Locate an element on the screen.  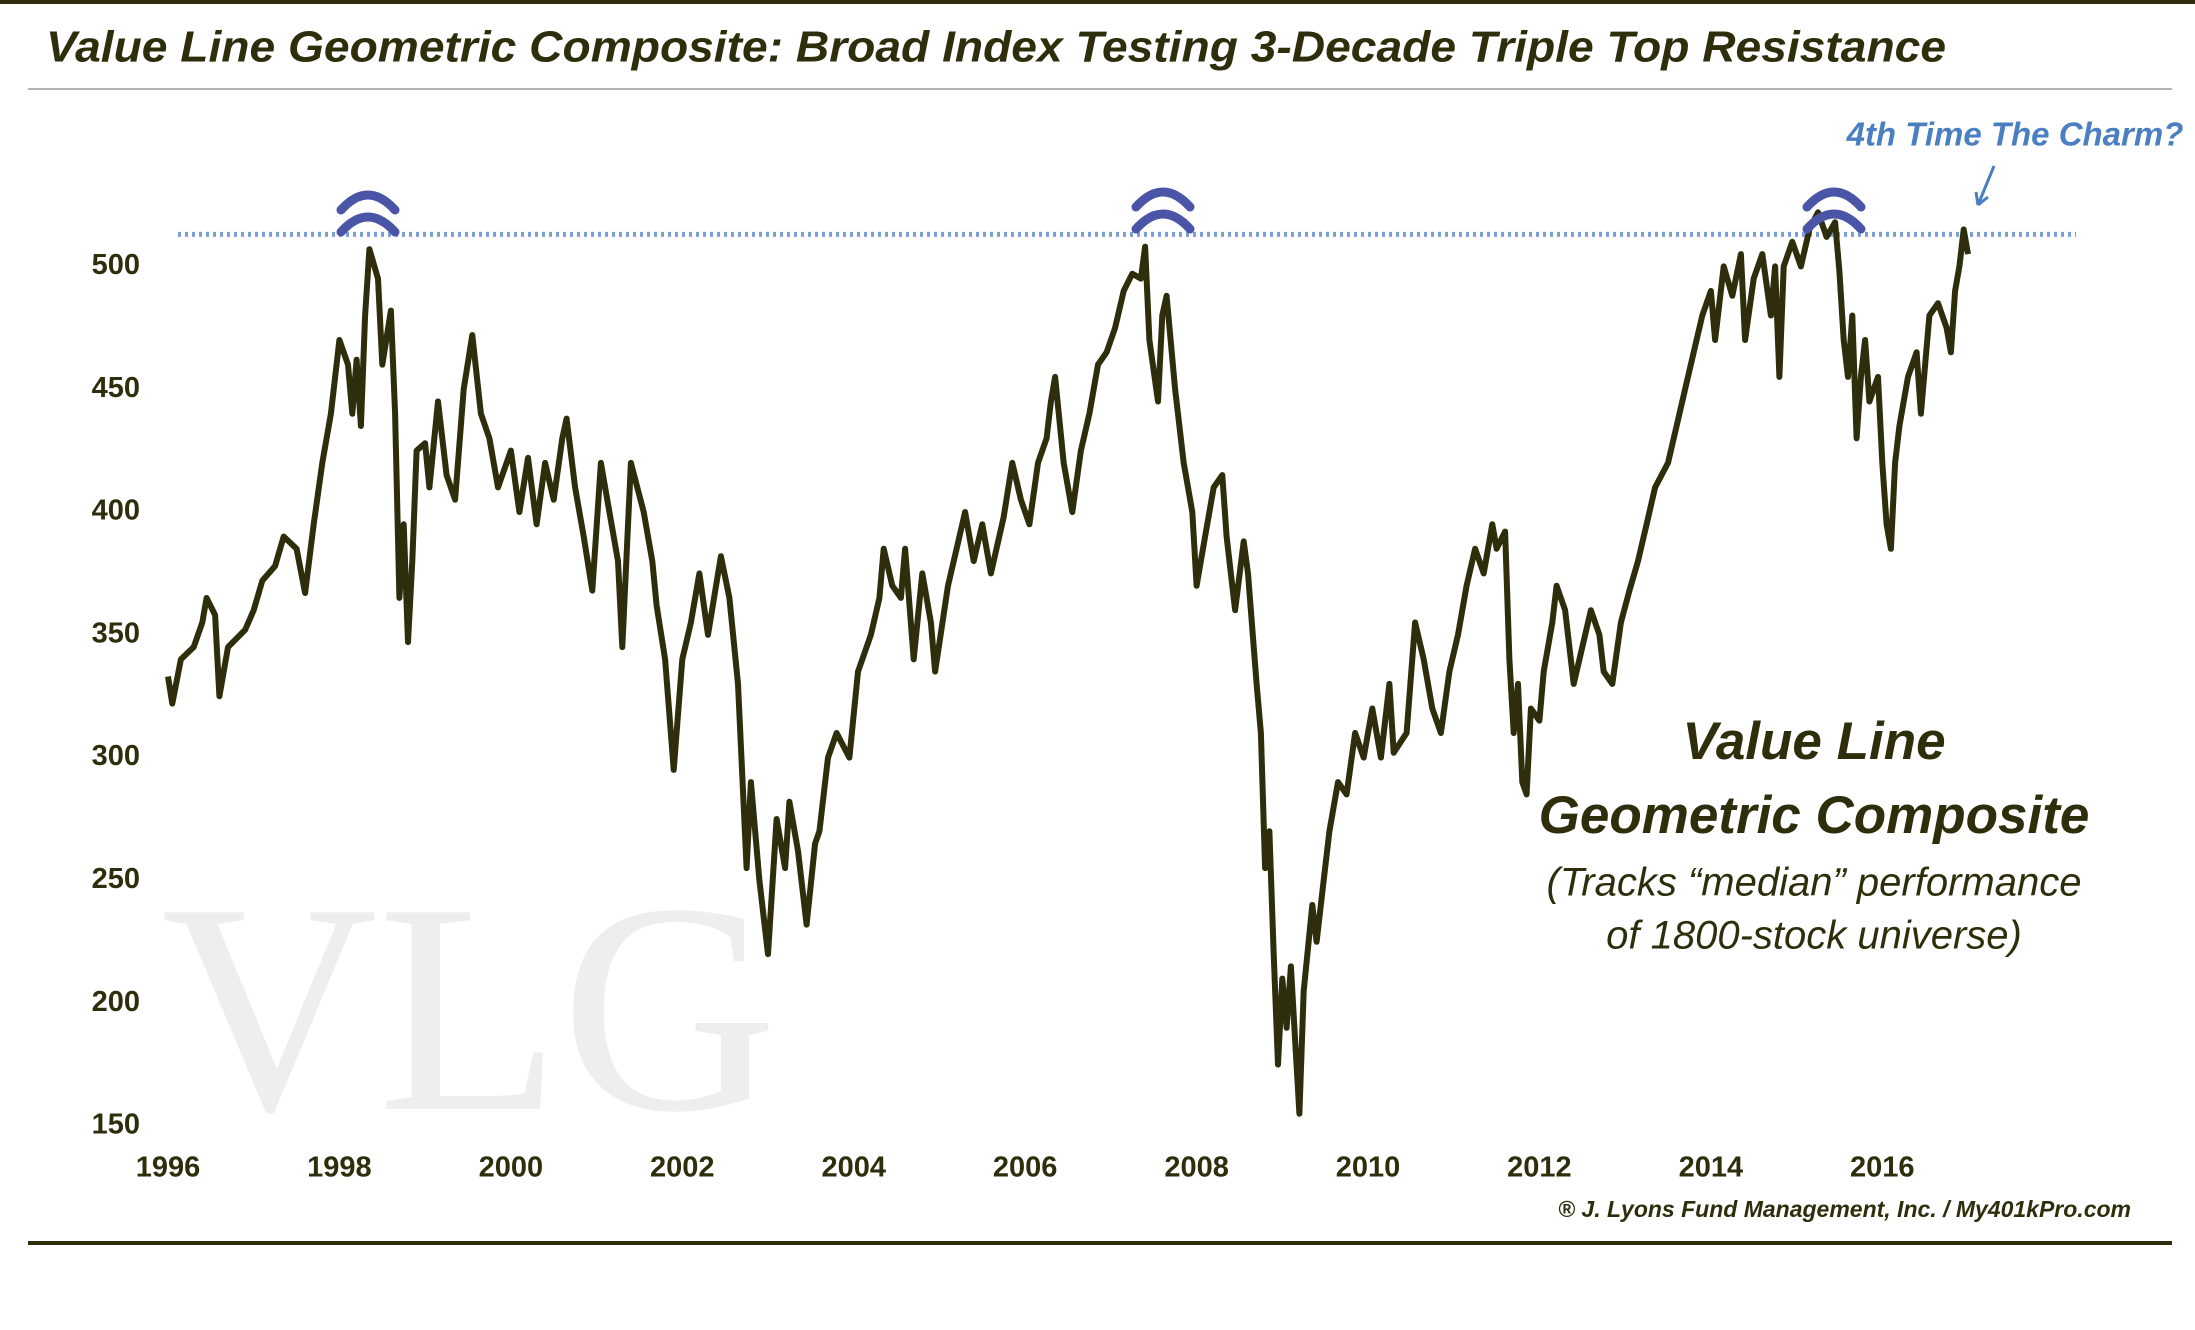
x-tick-label: 2016 is located at coordinates (1882, 1168).